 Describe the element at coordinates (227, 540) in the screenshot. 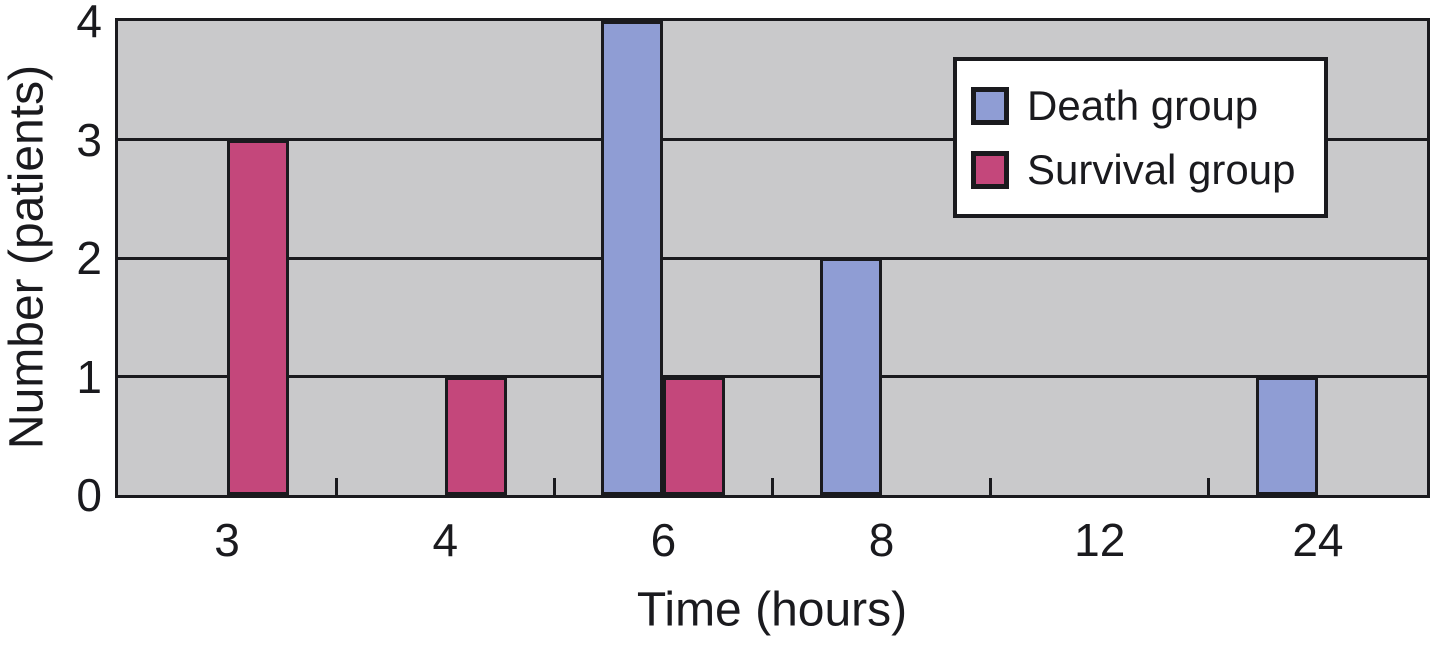

I see `x-tick-label-3: 3` at that location.